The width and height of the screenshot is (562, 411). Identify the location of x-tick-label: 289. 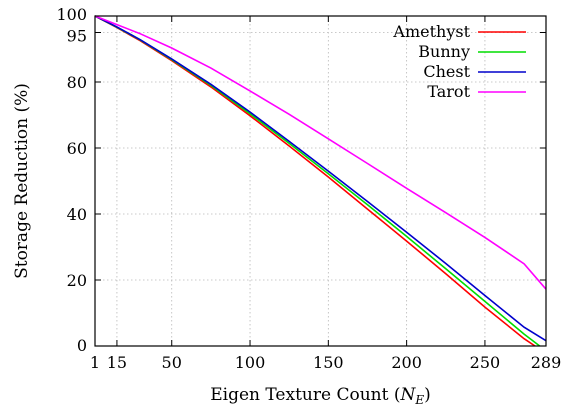
(546, 362).